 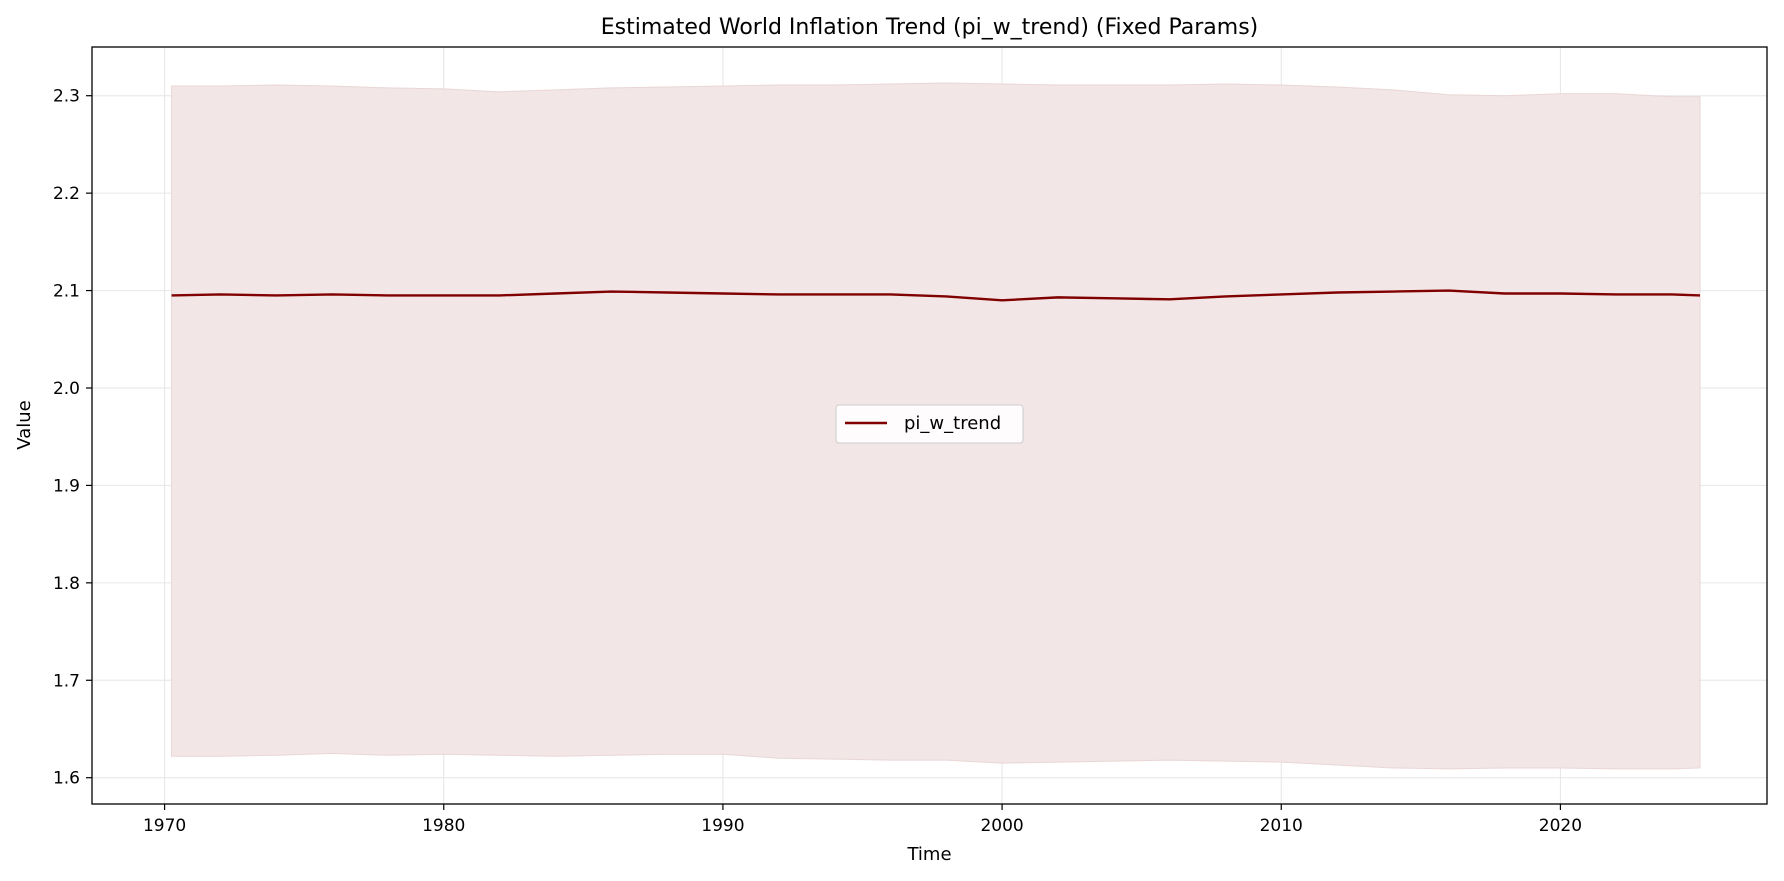 What do you see at coordinates (72, 438) in the screenshot?
I see `y-axis-ticks: 1.6 1.7 1.8 1.9 2.0 2.1 2.2 2.3` at bounding box center [72, 438].